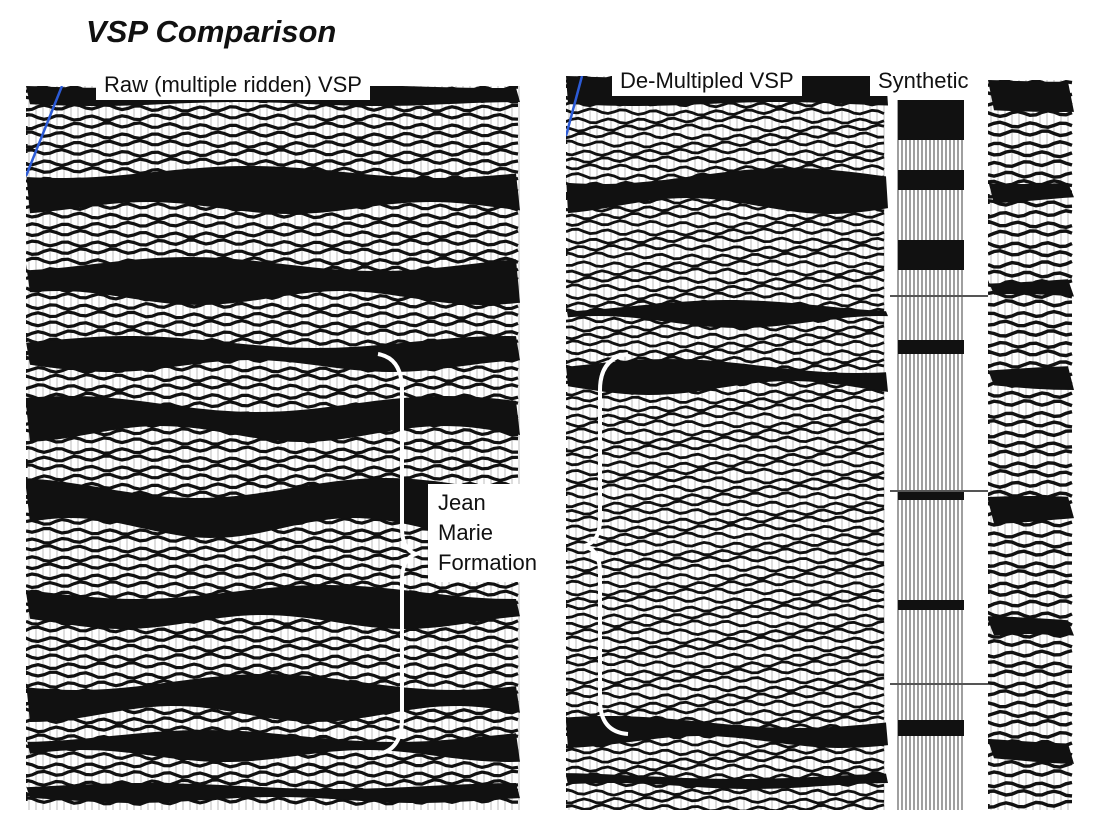 The image size is (1100, 820). What do you see at coordinates (930, 455) in the screenshot?
I see `synthetic-traces` at bounding box center [930, 455].